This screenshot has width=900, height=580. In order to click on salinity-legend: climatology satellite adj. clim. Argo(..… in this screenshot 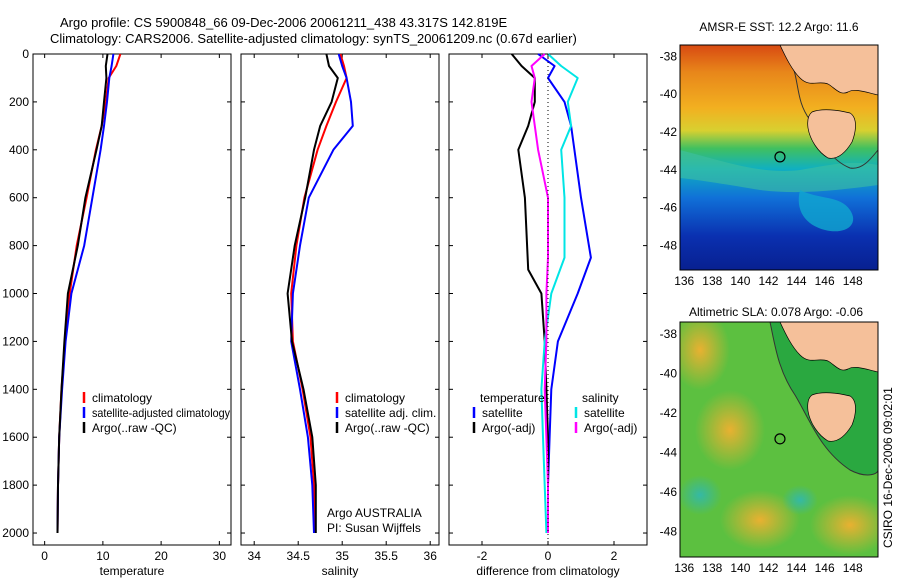, I will do `click(385, 413)`.